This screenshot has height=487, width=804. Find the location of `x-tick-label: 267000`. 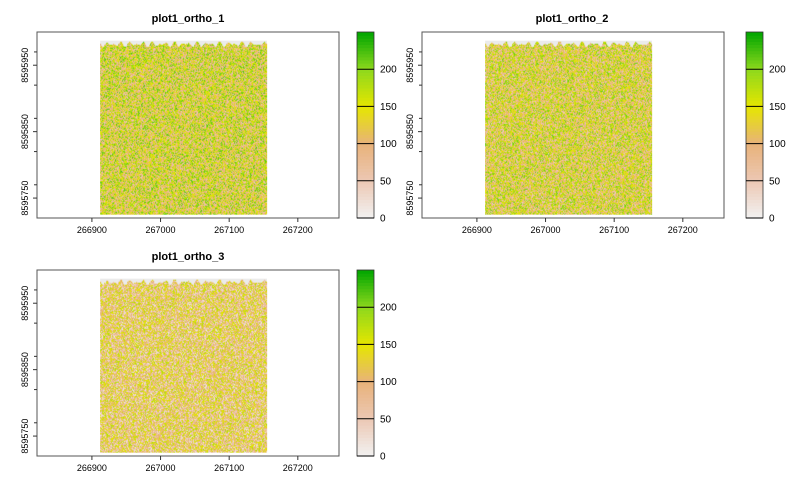

x-tick-label: 267000 is located at coordinates (546, 230).